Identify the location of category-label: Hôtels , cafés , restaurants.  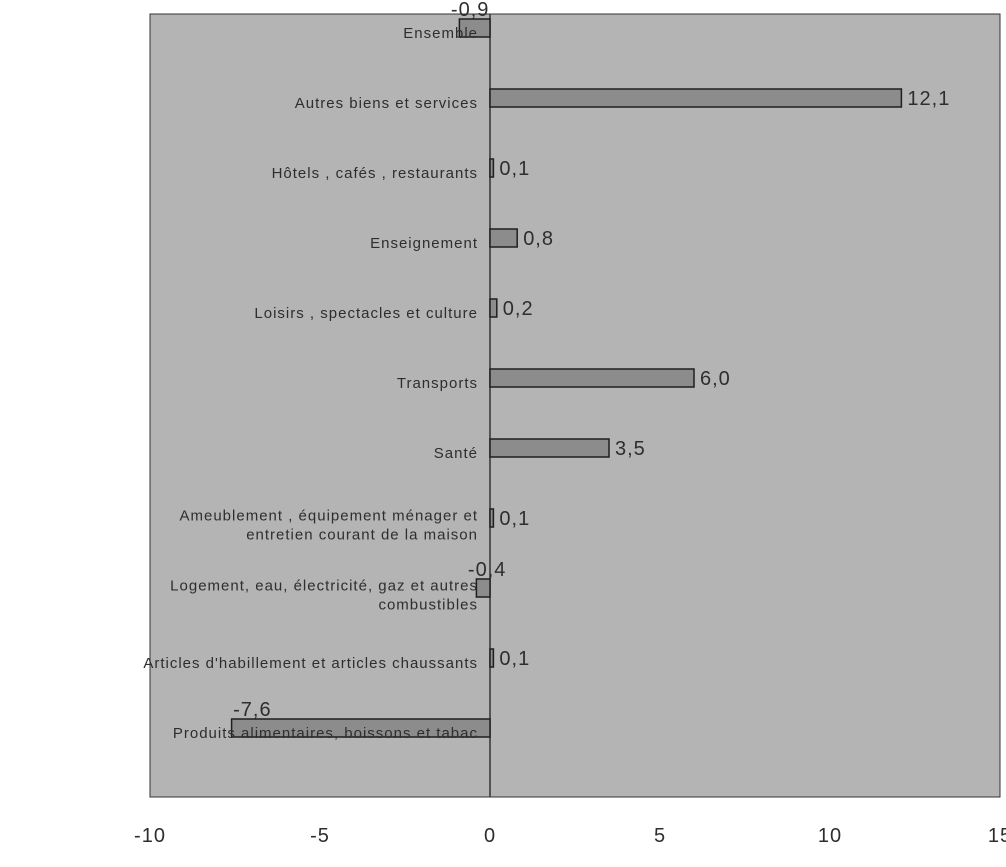
(375, 173).